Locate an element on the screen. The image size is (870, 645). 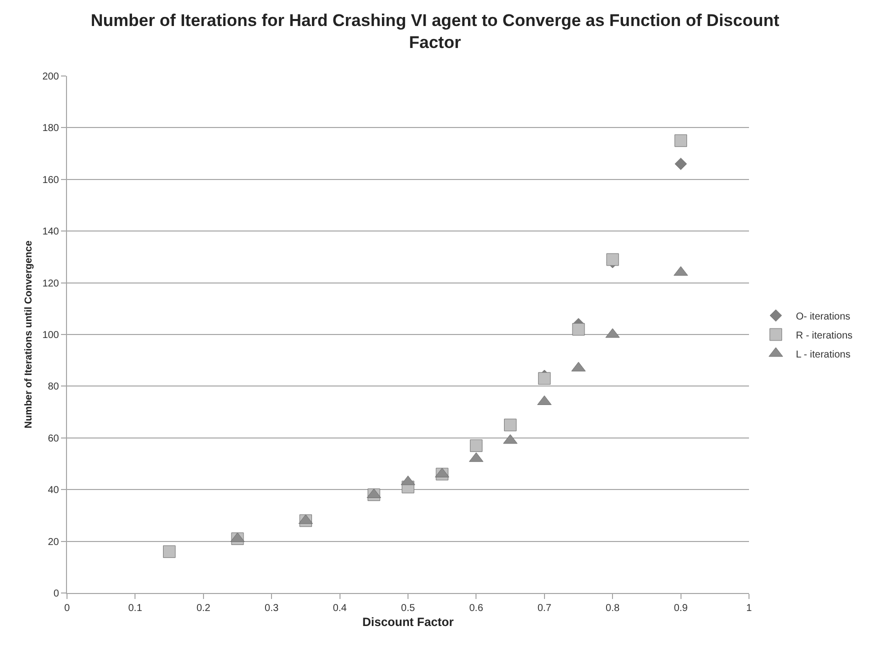
y-tick-label: 40 is located at coordinates (54, 490).